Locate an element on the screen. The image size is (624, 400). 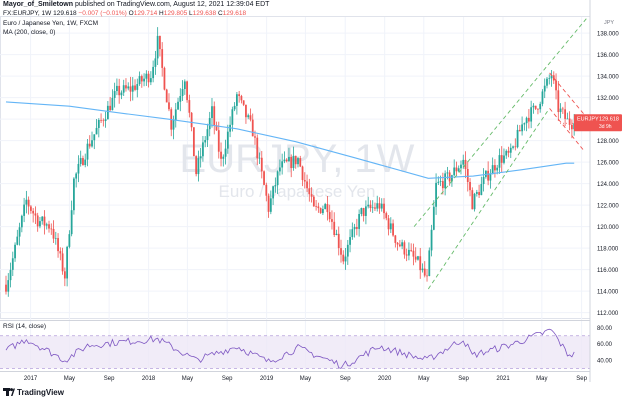
watermark-name: Euro / Japanese Yen is located at coordinates (297, 191).